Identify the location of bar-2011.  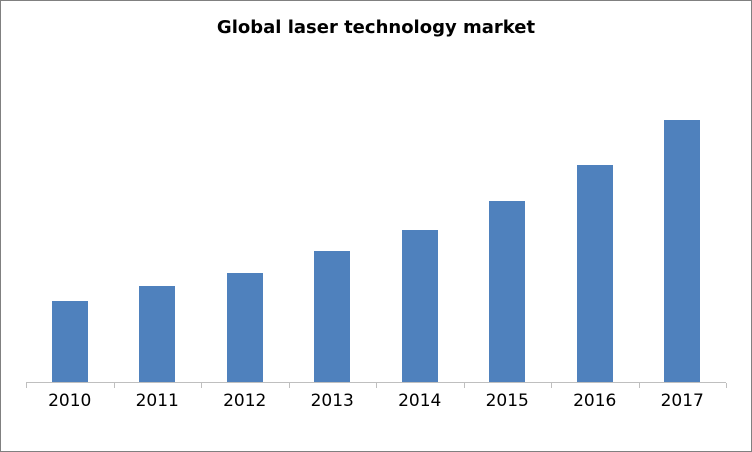
(157, 334).